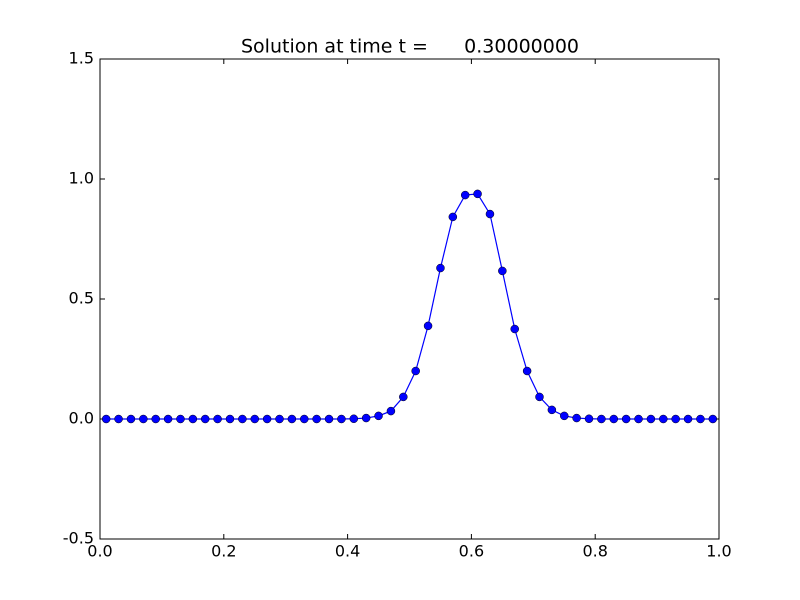  I want to click on x-tick-label: 1.0, so click(718, 551).